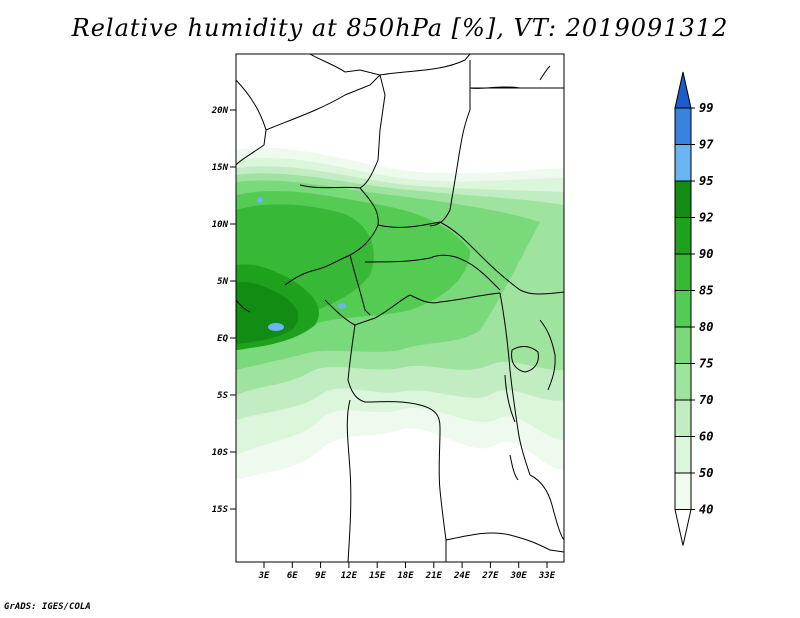 This screenshot has height=618, width=800. Describe the element at coordinates (490, 576) in the screenshot. I see `lon-label: 27E` at that location.